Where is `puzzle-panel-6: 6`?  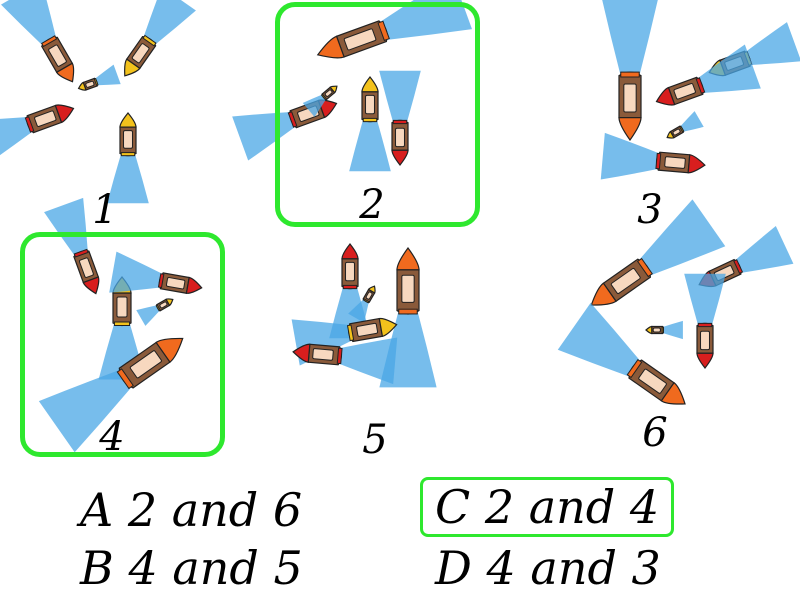 puzzle-panel-6: 6 is located at coordinates (674, 327).